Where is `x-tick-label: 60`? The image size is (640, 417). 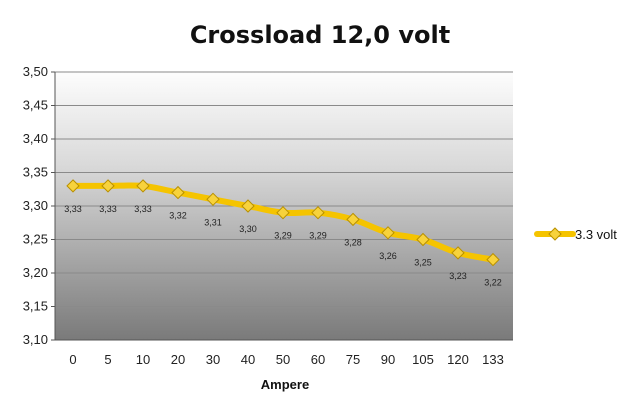 x-tick-label: 60 is located at coordinates (318, 359).